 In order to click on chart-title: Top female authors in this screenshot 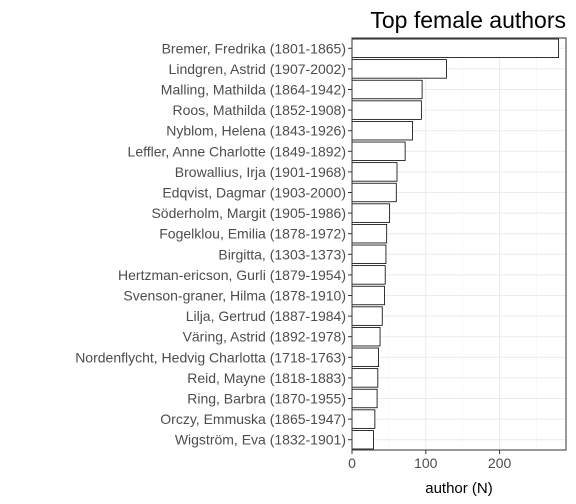, I will do `click(468, 20)`.